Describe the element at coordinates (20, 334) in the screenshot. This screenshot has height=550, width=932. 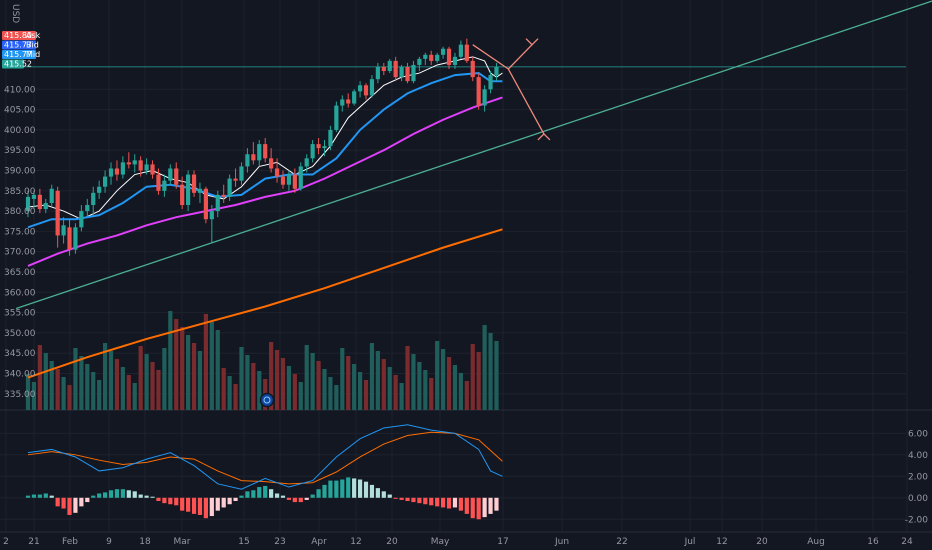
I see `price-axis-label: 350.00` at that location.